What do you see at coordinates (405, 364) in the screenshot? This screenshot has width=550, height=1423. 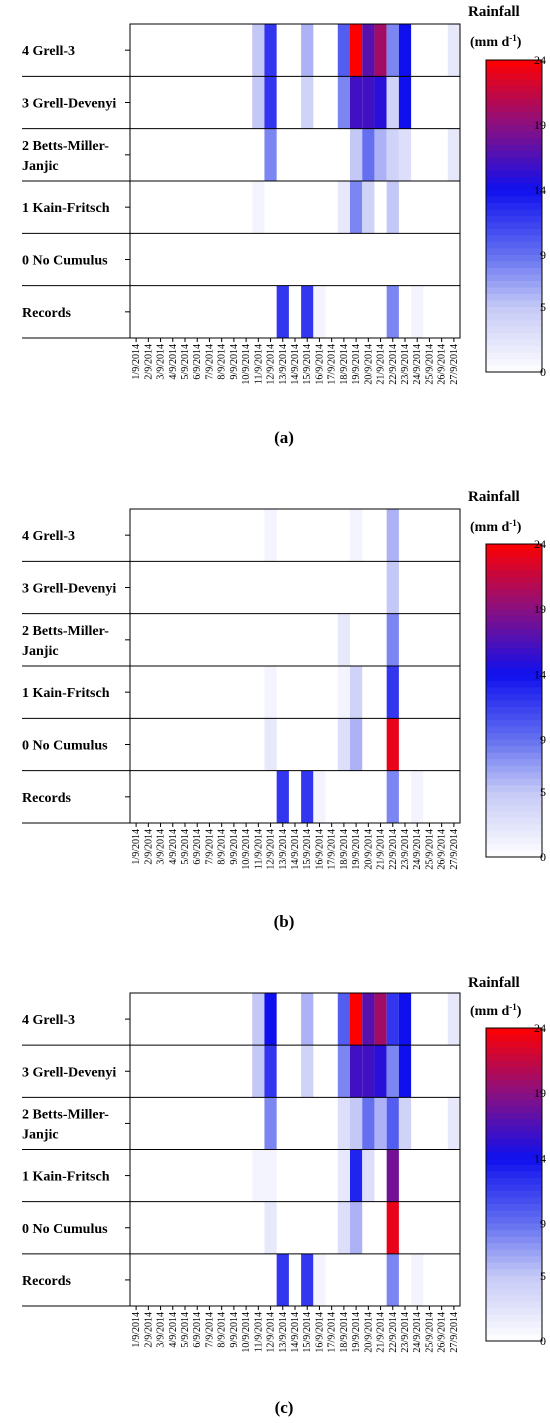 I see `x-tick-label: 23/9/2014` at bounding box center [405, 364].